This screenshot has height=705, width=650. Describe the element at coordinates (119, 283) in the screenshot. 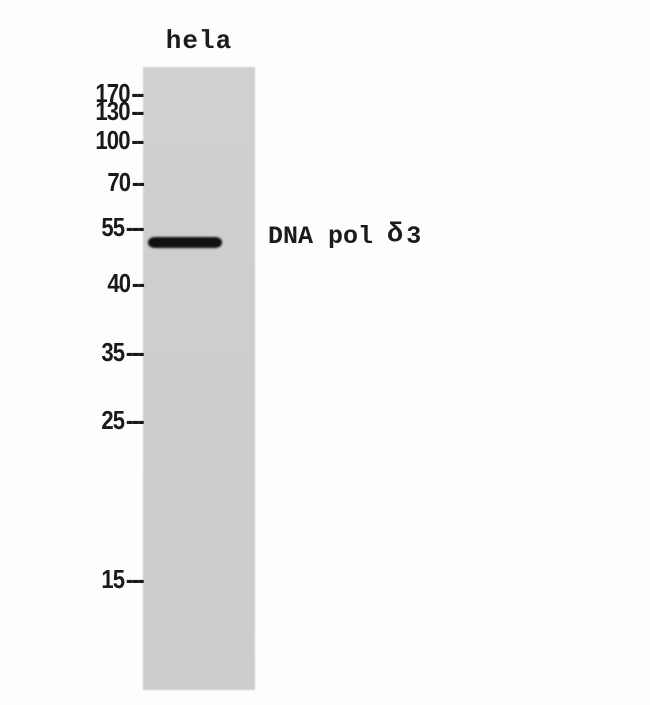

I see `mw-marker-value: 40` at that location.